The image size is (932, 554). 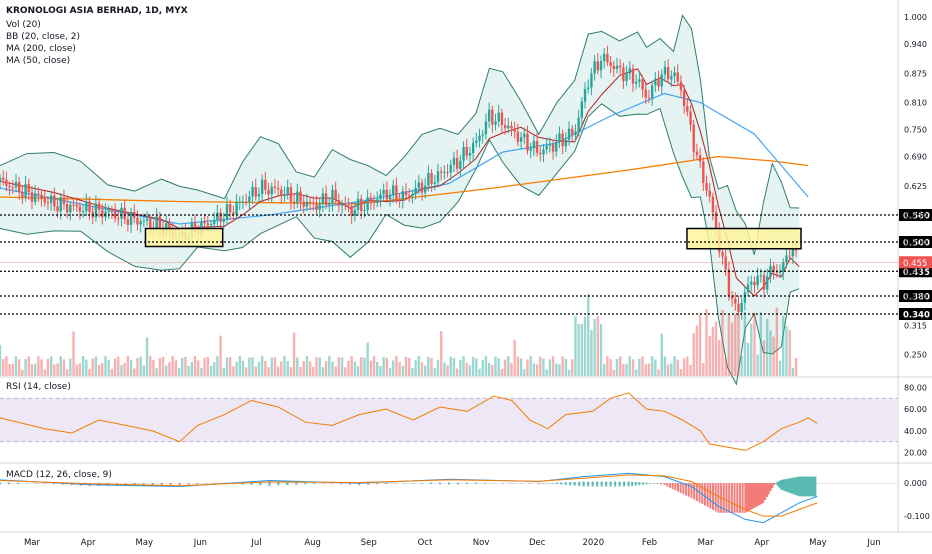 I want to click on indicator-bb: BB (20, close, 2), so click(x=43, y=37).